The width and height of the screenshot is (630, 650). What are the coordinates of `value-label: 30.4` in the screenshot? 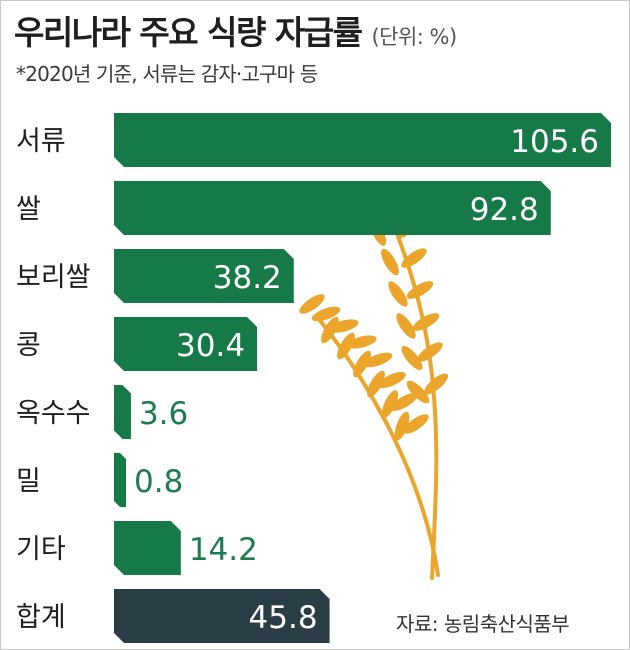 It's located at (210, 346).